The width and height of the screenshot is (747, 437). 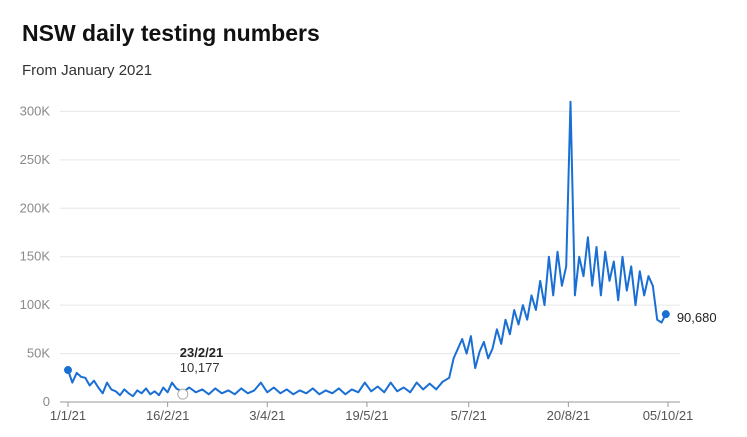 I want to click on x-tick-label: 16/2/21, so click(x=167, y=415).